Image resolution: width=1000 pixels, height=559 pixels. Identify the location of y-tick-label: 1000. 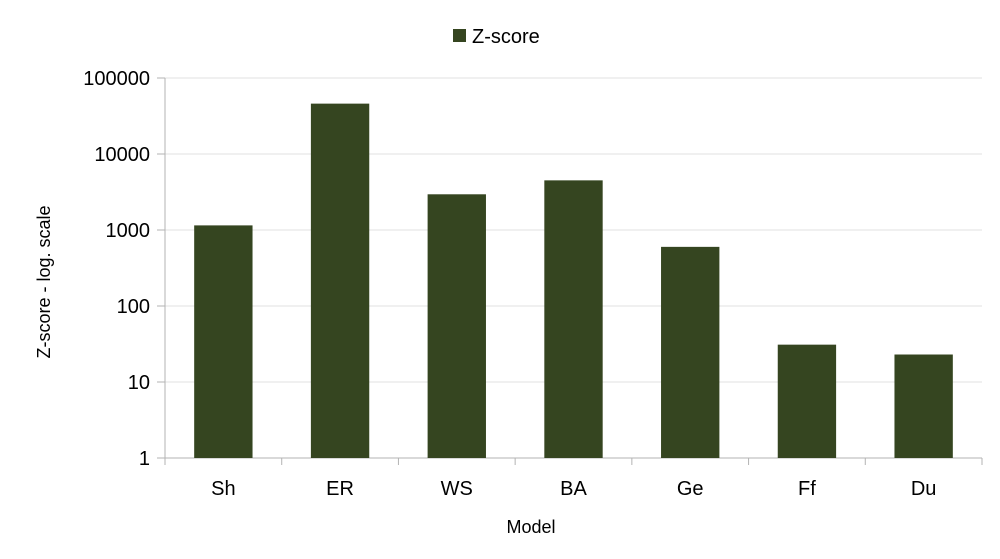
(128, 231).